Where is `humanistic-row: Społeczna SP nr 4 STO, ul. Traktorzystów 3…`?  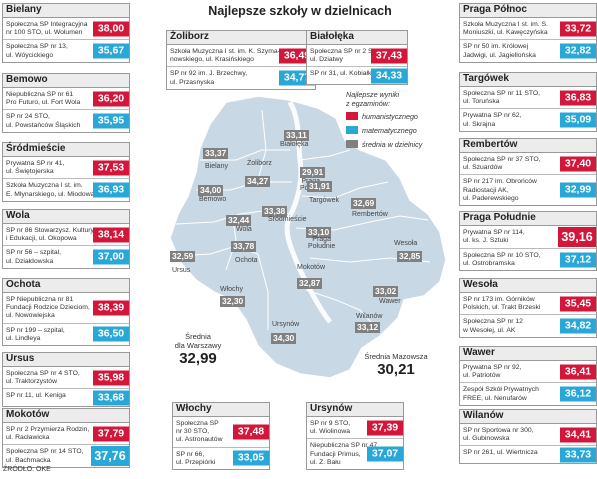
humanistic-row: Społeczna SP nr 4 STO, ul. Traktorzystów 3… is located at coordinates (66, 378).